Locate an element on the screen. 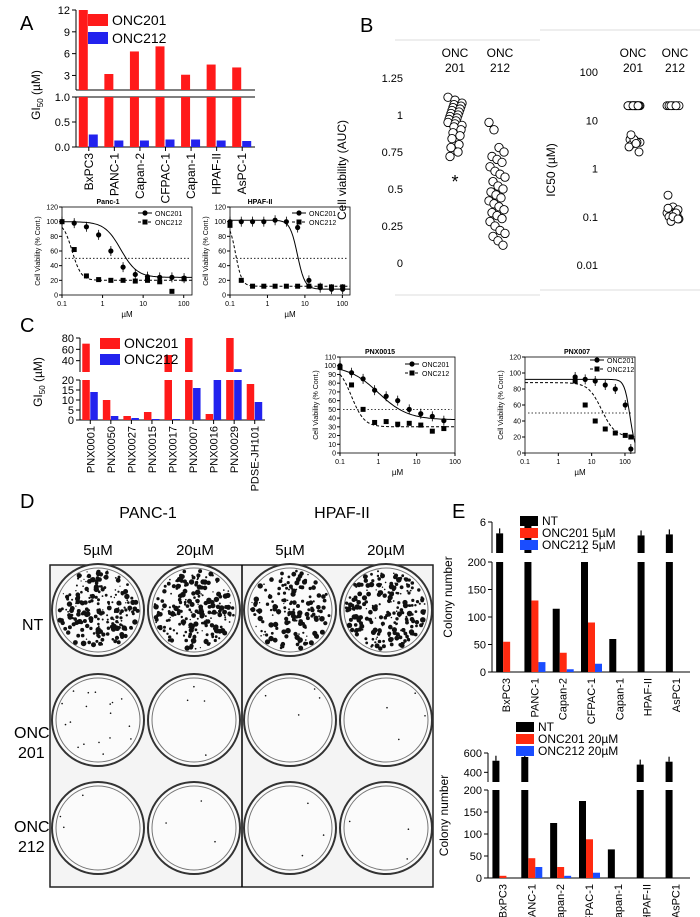 Image resolution: width=700 pixels, height=917 pixels. a-tick-label-upper: 9 is located at coordinates (67, 33).